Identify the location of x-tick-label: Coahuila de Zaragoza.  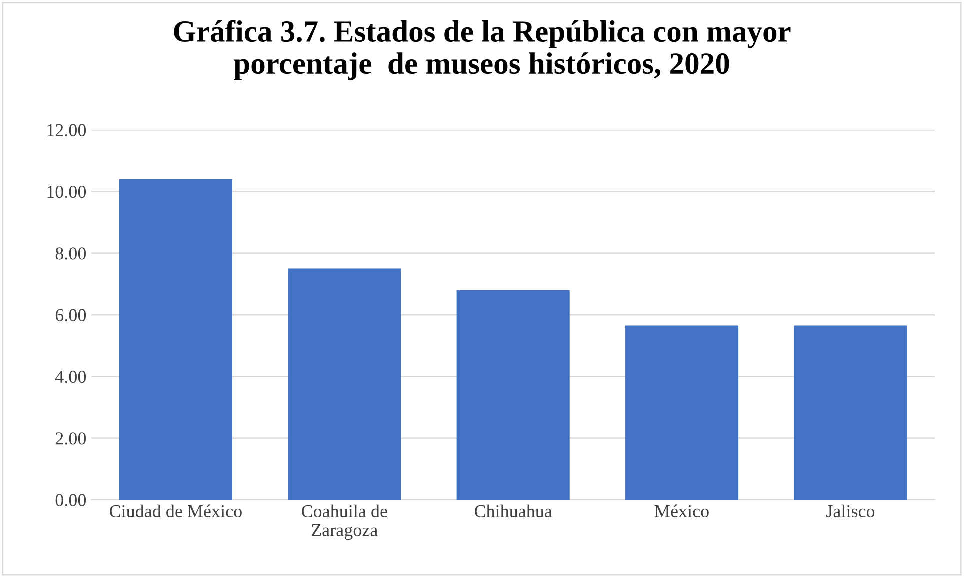
(345, 522).